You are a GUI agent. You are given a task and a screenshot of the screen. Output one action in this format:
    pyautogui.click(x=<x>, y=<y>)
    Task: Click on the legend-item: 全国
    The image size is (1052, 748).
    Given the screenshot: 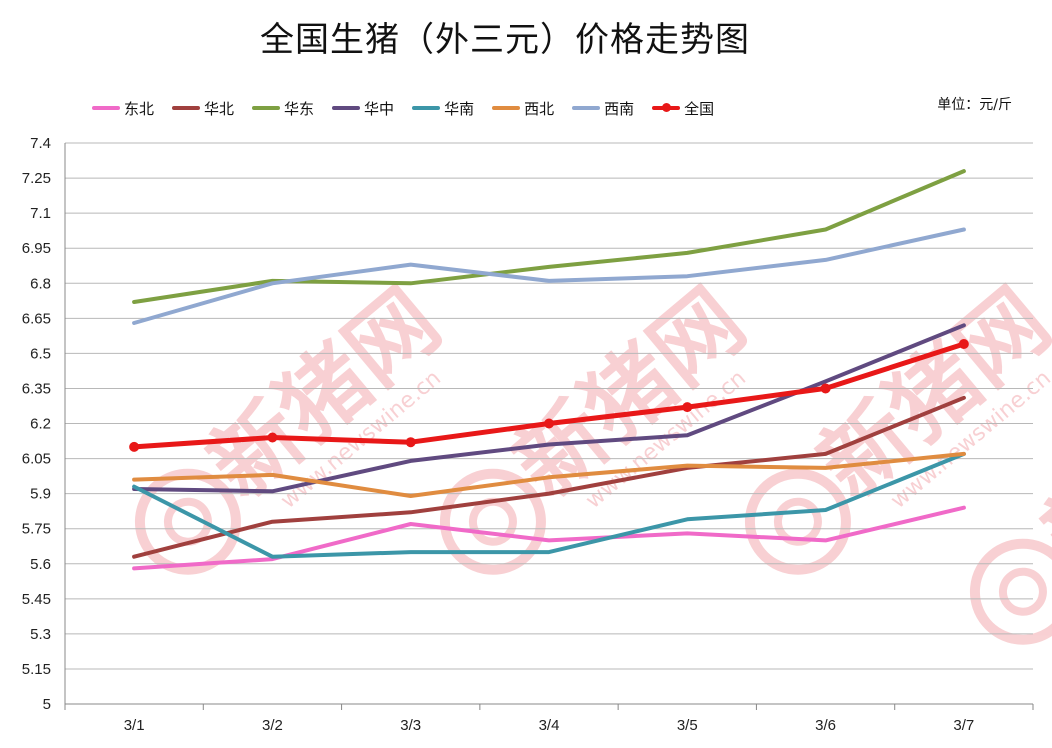 What is the action you would take?
    pyautogui.click(x=683, y=108)
    